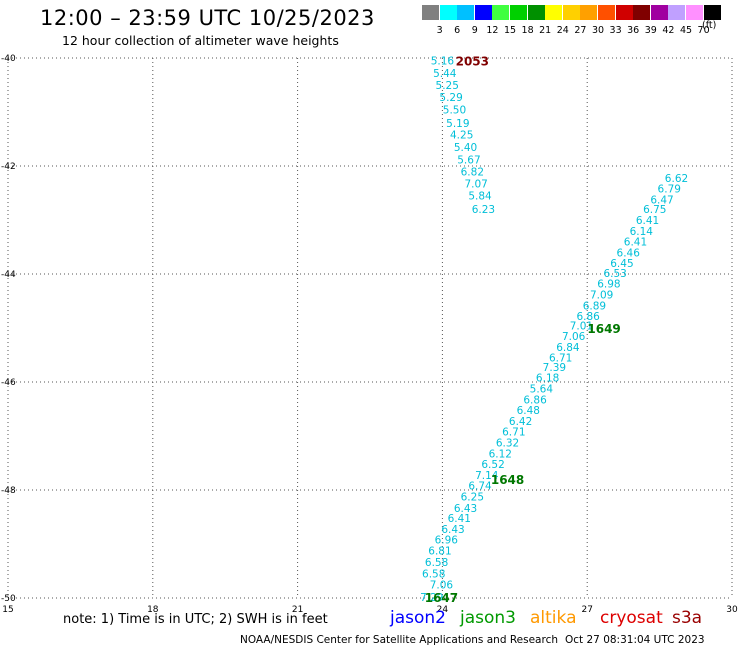 Image resolution: width=740 pixels, height=650 pixels. I want to click on wave-height-label: 5.84, so click(480, 197).